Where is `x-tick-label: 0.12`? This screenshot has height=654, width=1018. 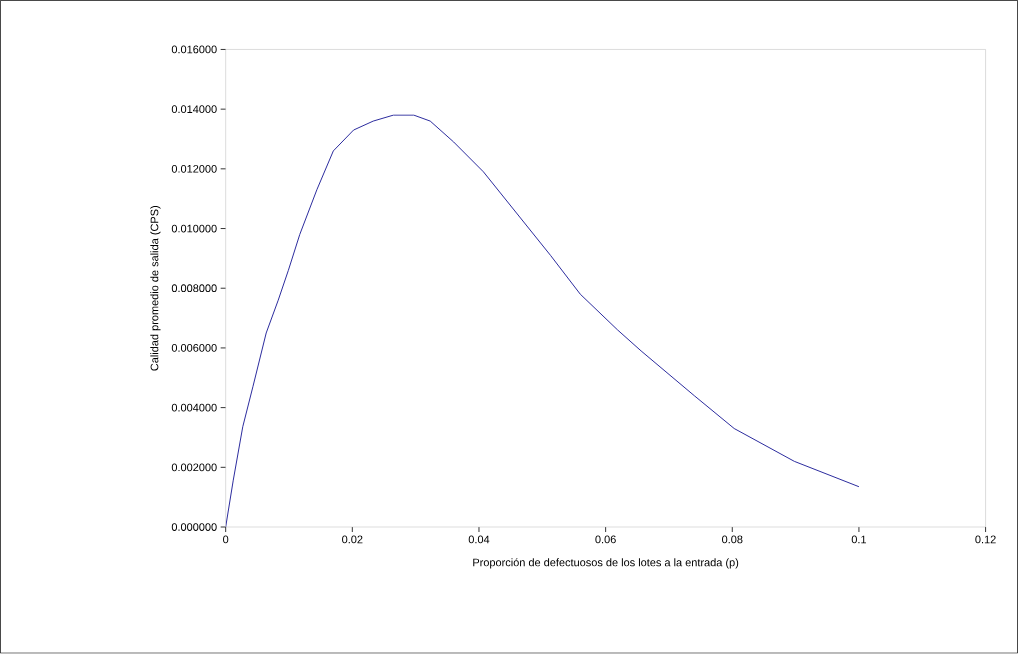 x-tick-label: 0.12 is located at coordinates (985, 539).